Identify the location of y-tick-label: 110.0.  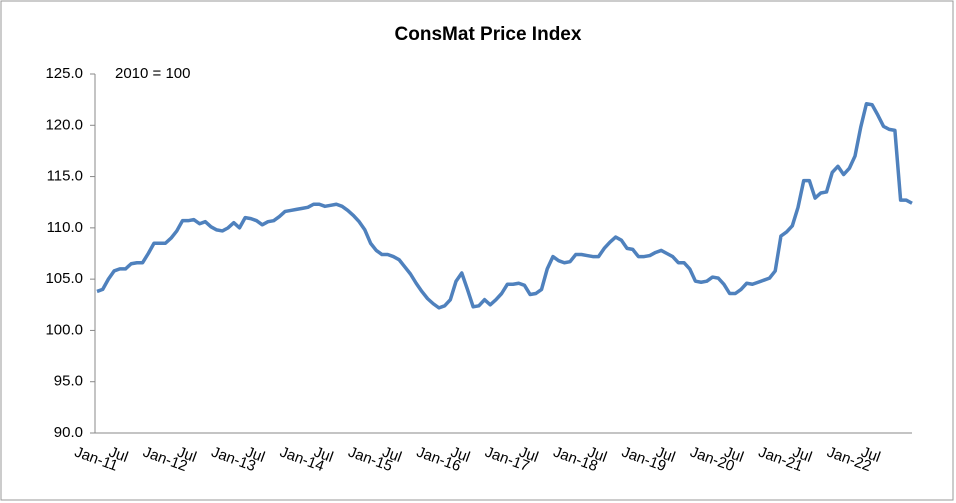
(65, 227).